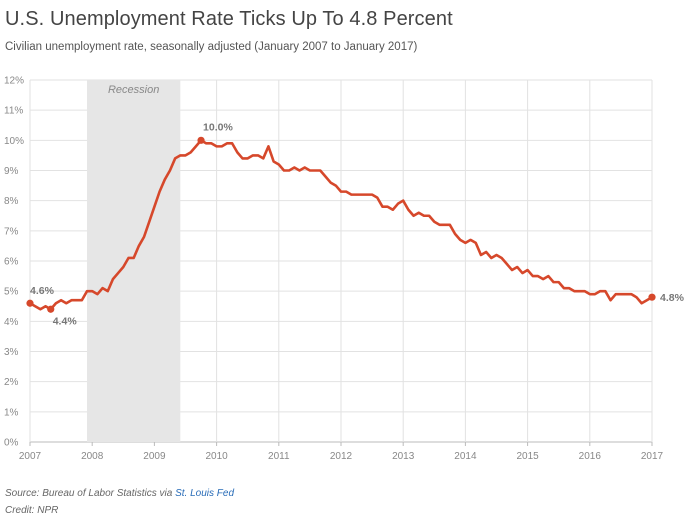  Describe the element at coordinates (13, 111) in the screenshot. I see `y-tick-label: 11%` at that location.